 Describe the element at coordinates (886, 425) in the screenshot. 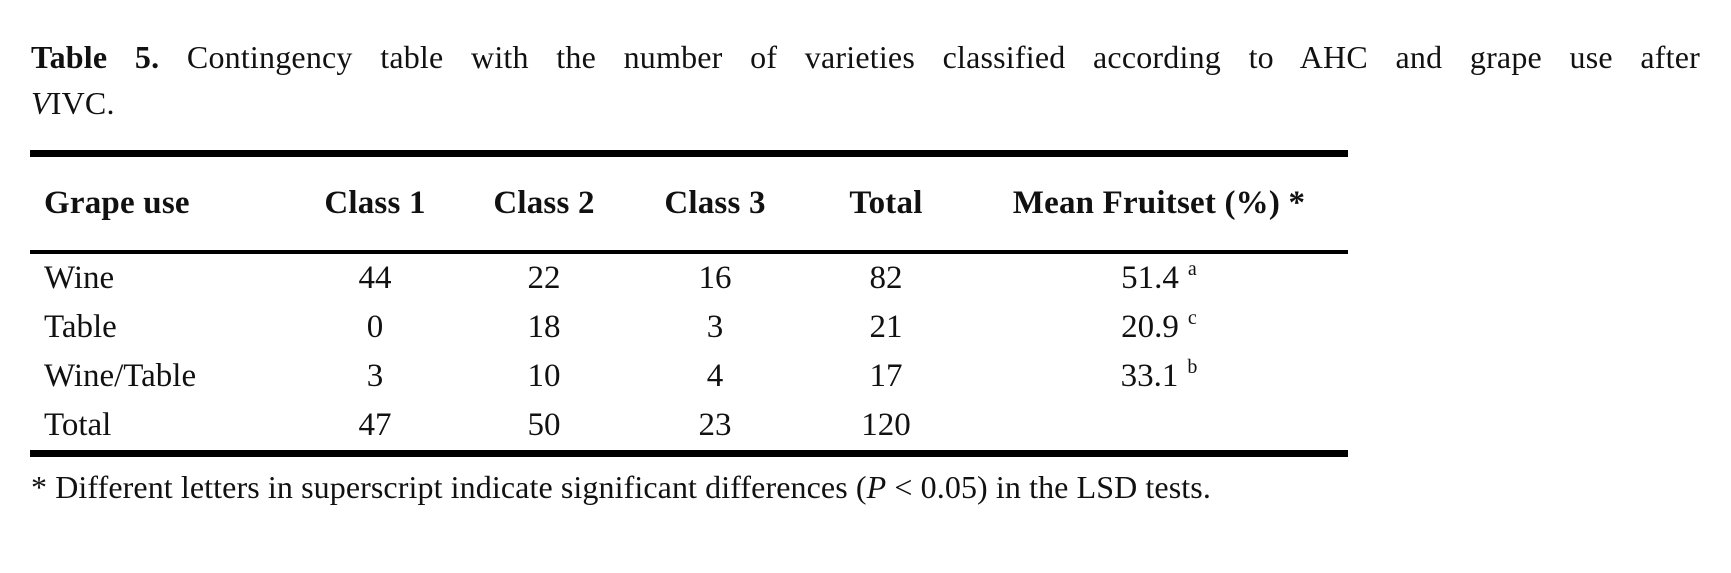

I see `cell-total: 120` at that location.